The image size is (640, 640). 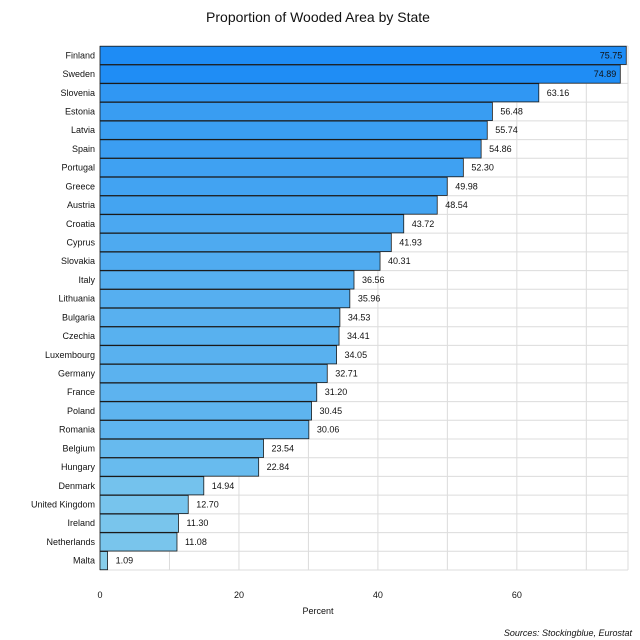 I want to click on category-label: Slovenia, so click(x=77, y=93).